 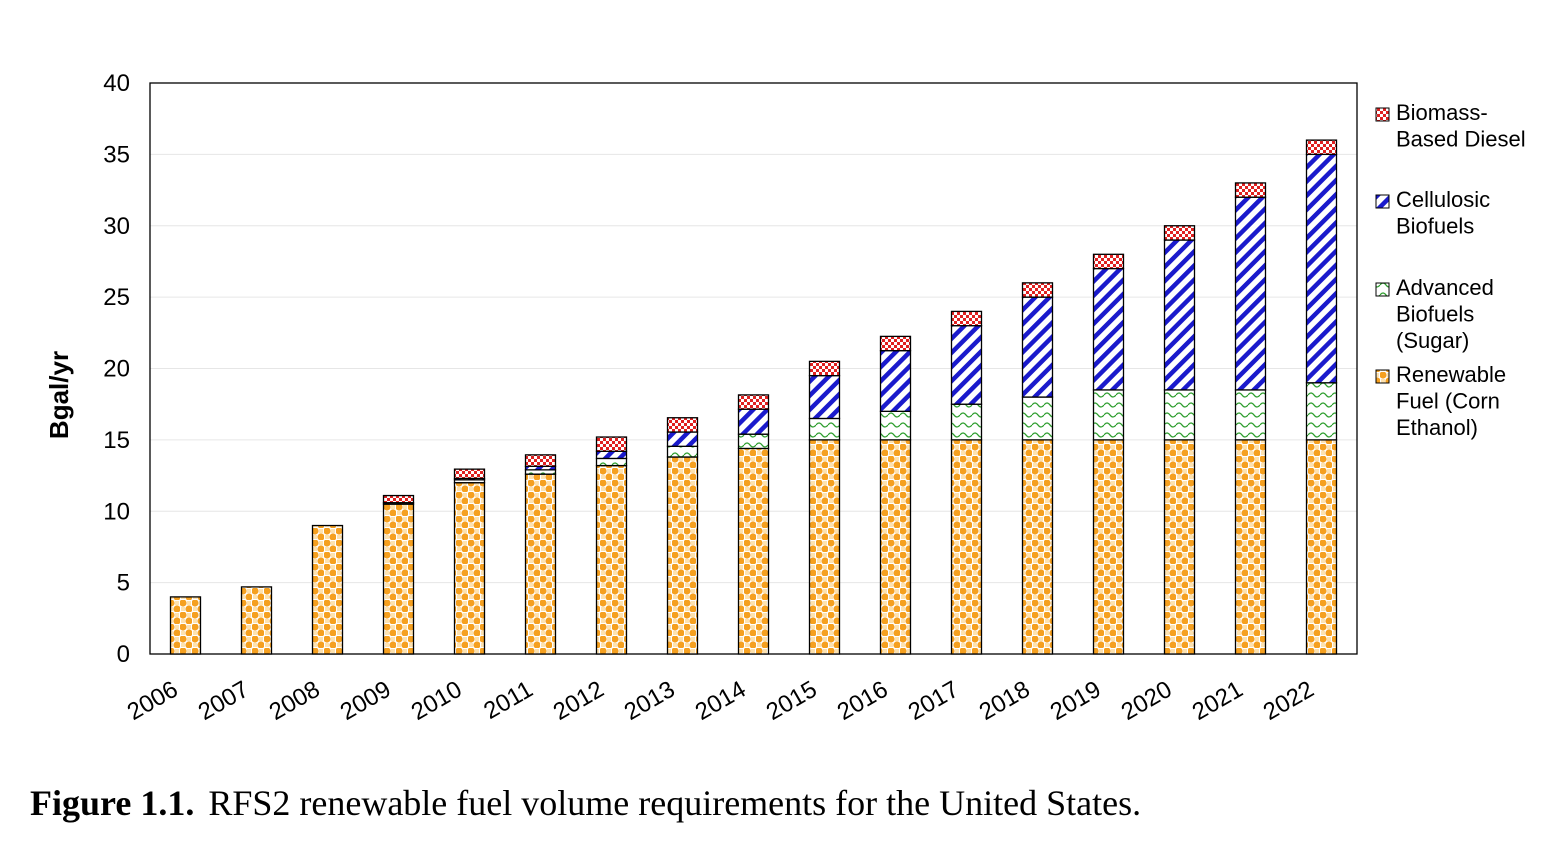 I want to click on x-tick-label: 2018, so click(x=1005, y=701).